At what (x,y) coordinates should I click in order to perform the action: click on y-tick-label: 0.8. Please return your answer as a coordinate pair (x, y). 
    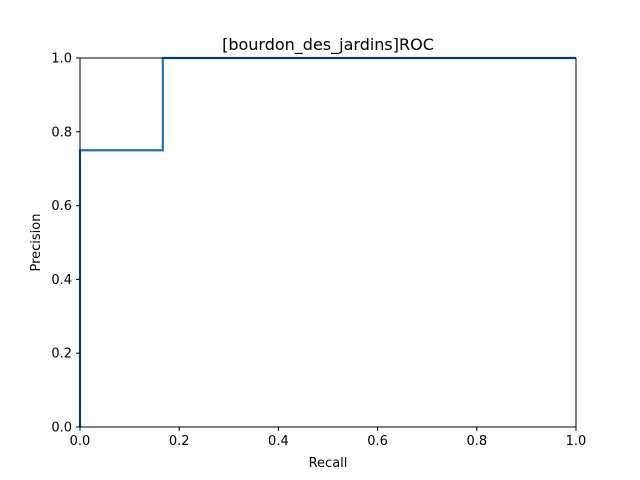
    Looking at the image, I should click on (61, 132).